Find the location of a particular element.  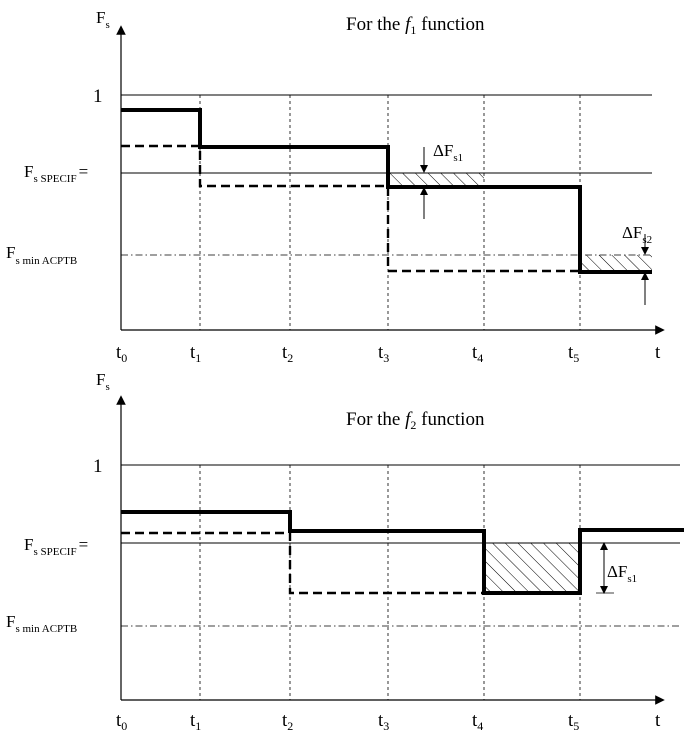

bottom-tick-t2: t2 is located at coordinates (287, 721).